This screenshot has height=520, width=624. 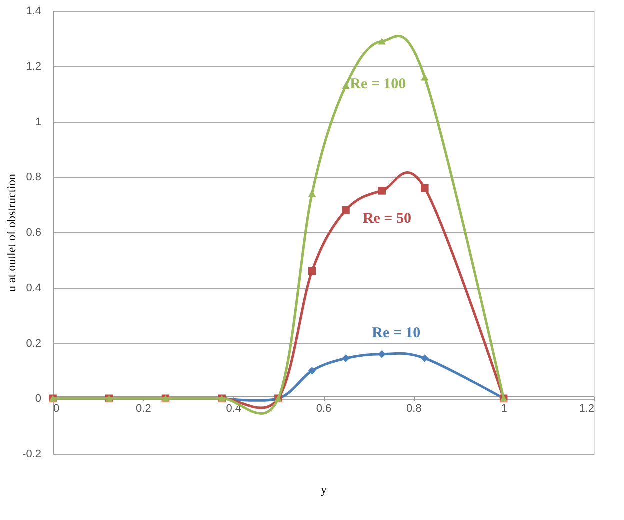 I want to click on x-tick-label: 0.8, so click(x=414, y=409).